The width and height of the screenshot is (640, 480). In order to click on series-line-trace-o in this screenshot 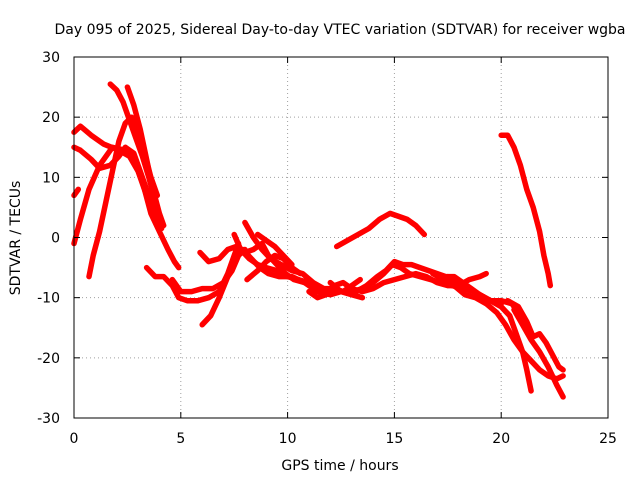, I will do `click(274, 249)`.